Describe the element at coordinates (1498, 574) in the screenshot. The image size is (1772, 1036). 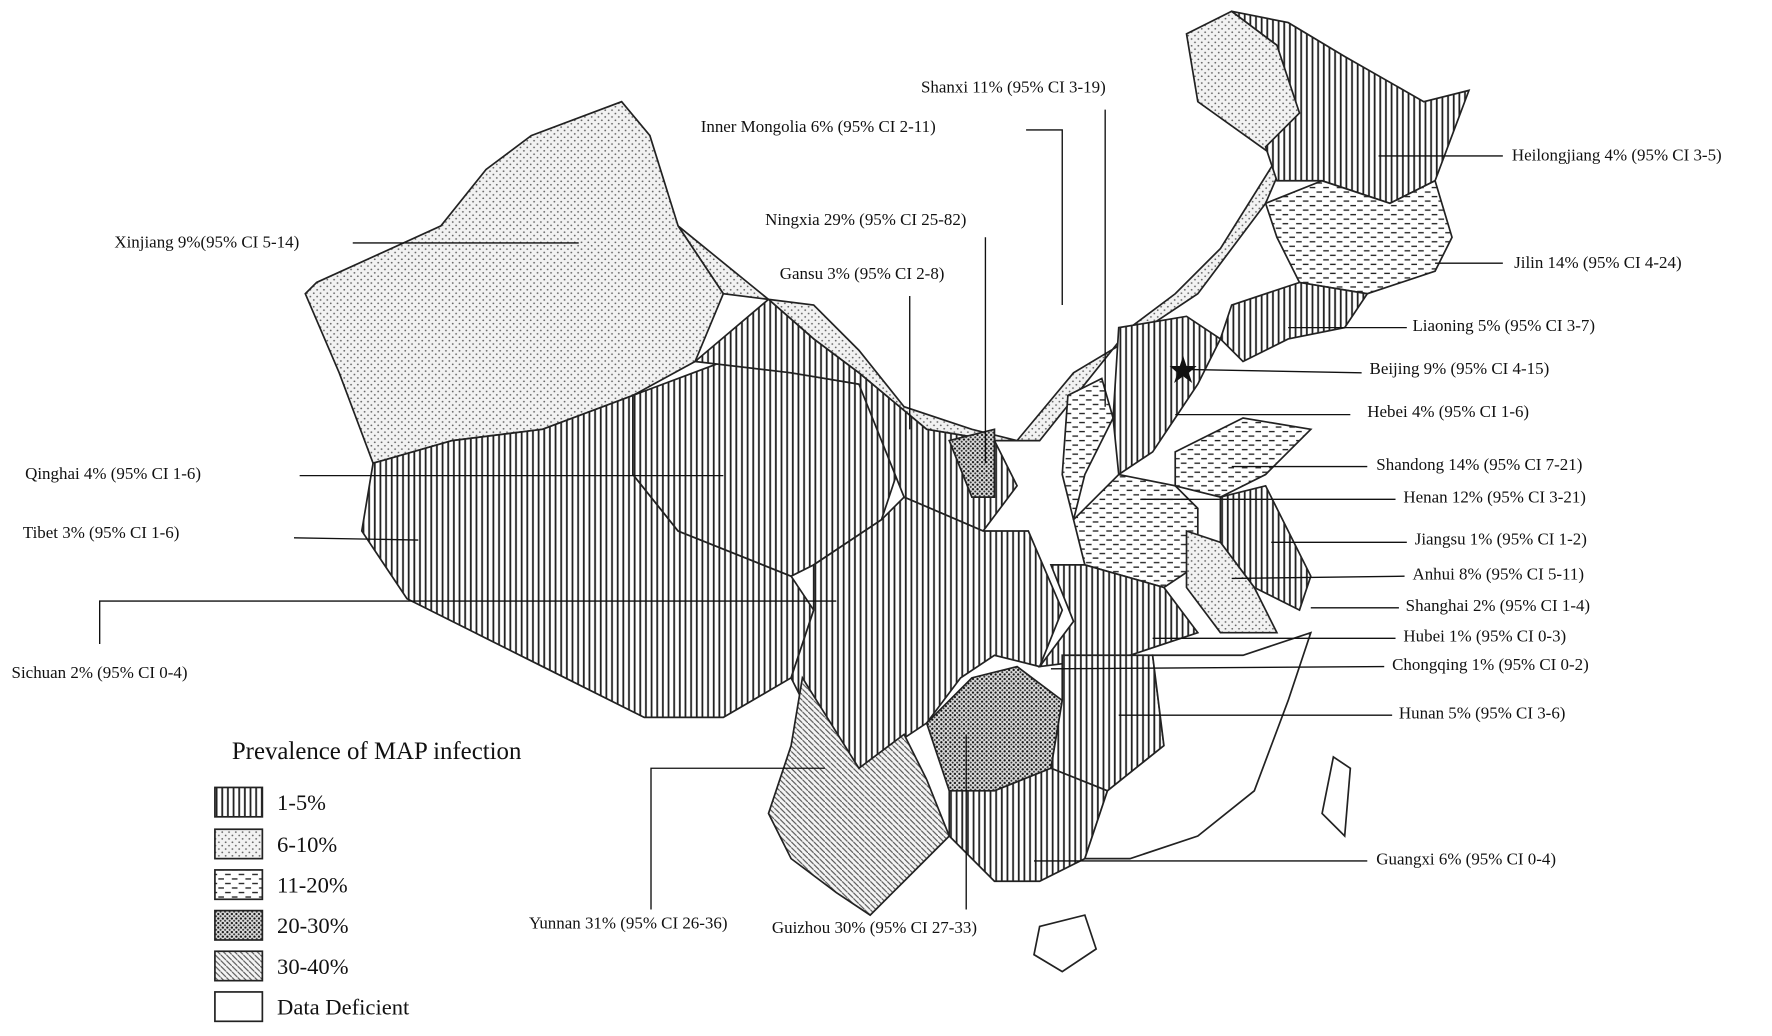
I see `province-label: Anhui 8% (95% CI 5-11)` at that location.